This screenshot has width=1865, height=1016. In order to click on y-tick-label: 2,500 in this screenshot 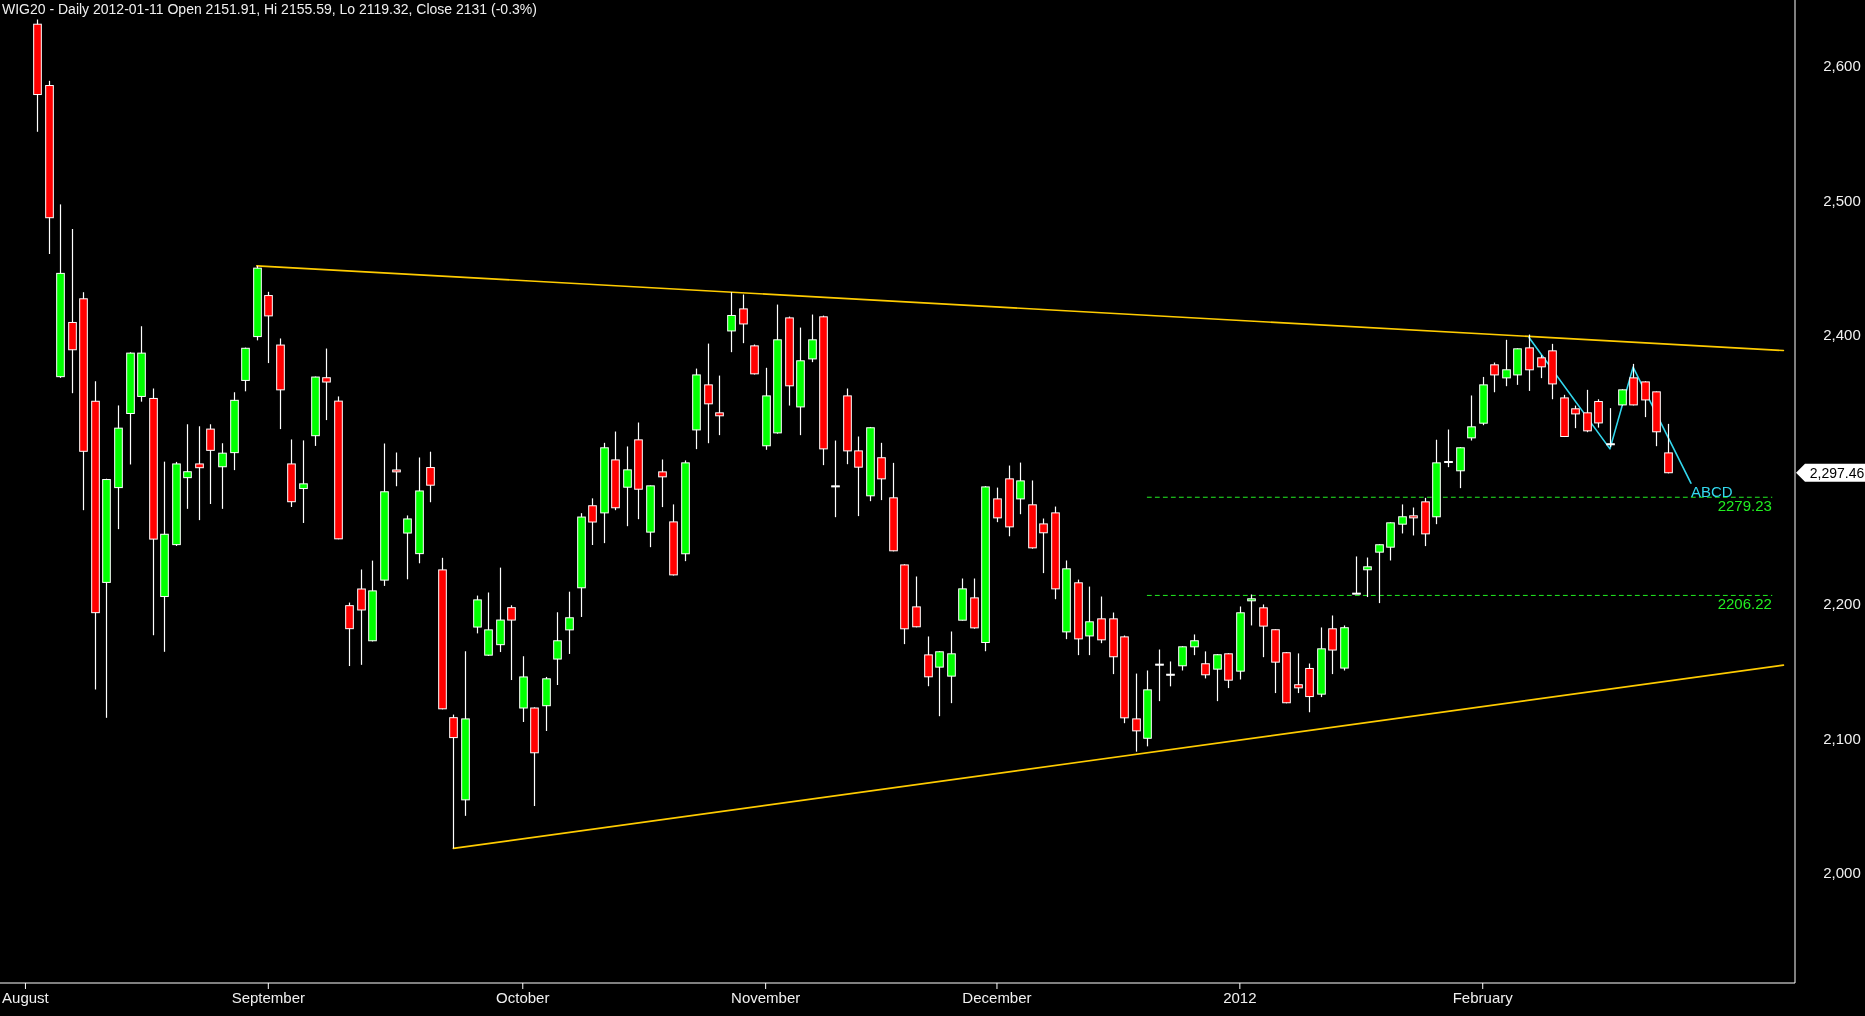, I will do `click(1842, 200)`.